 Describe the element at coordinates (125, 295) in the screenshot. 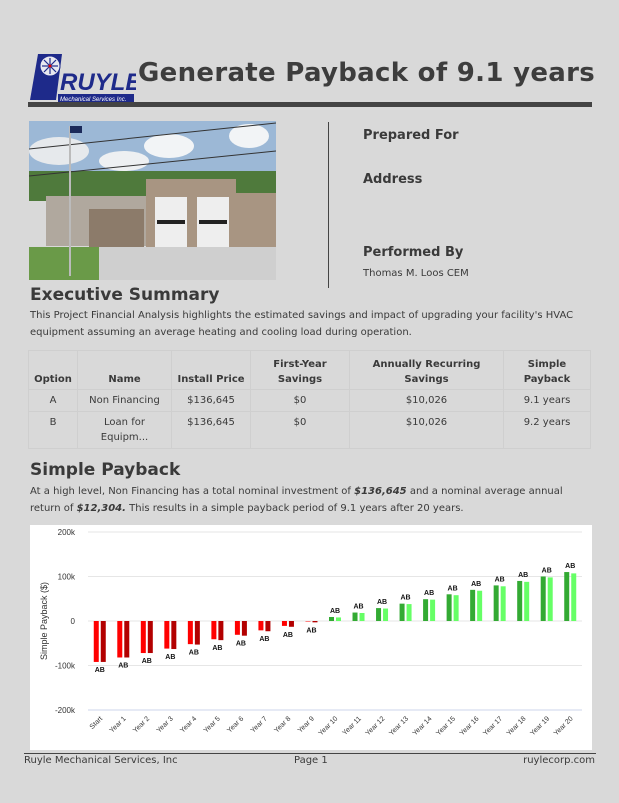

I see `executive-summary-heading: Executive Summary` at that location.